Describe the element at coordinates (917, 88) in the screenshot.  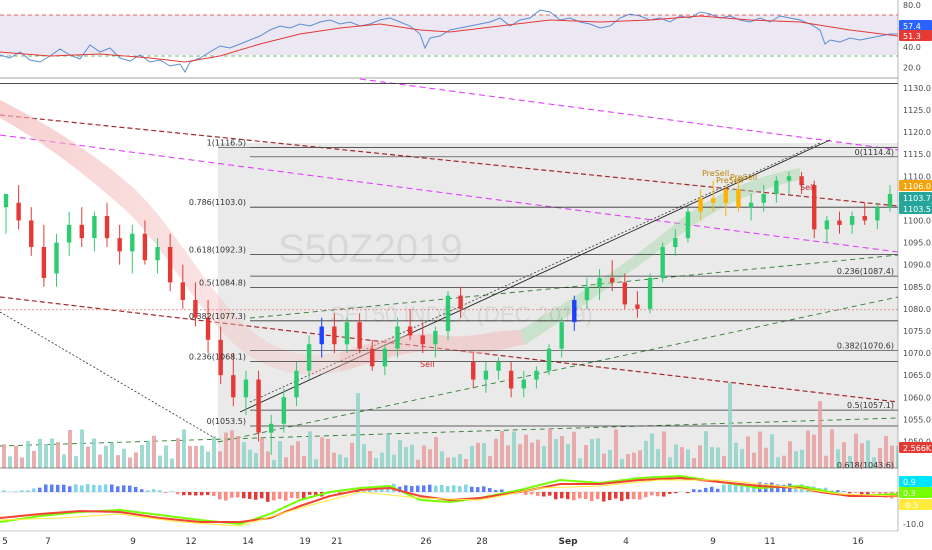
I see `price-tick: 1130.0` at that location.